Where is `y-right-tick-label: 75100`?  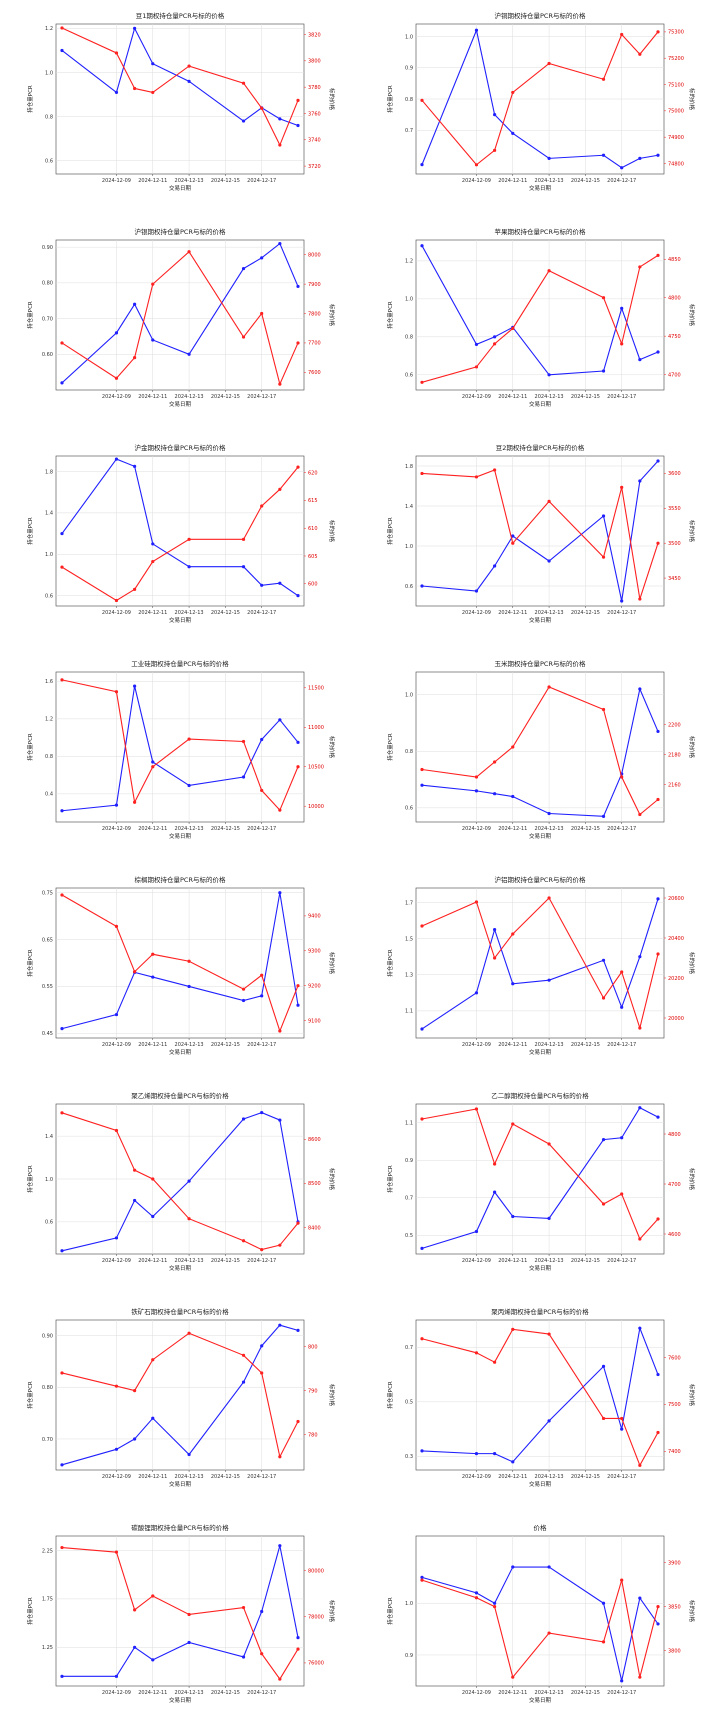
y-right-tick-label: 75100 is located at coordinates (676, 85).